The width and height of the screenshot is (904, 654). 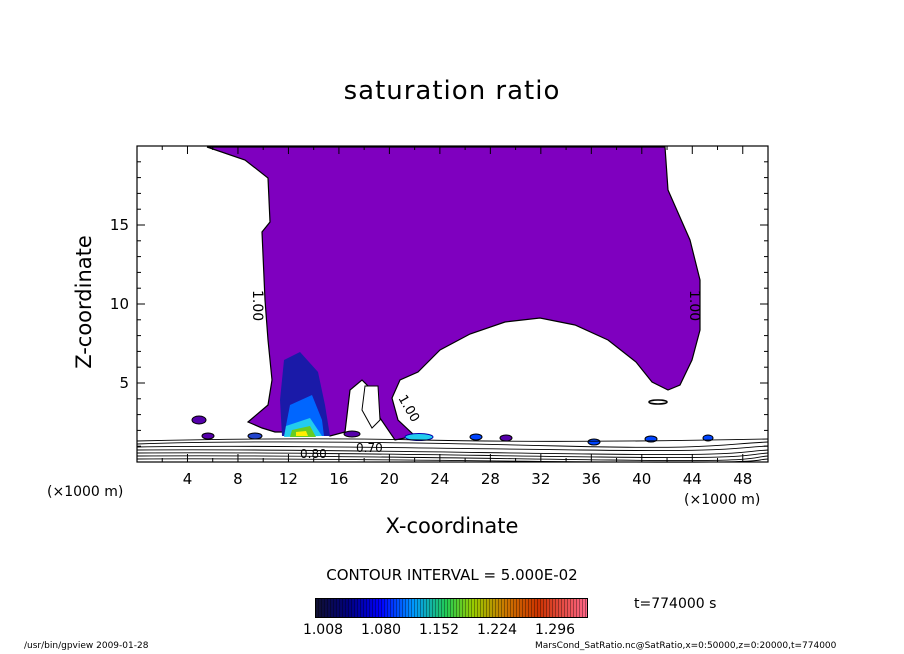 I want to click on y-axis-label: Z-coordinate, so click(x=84, y=302).